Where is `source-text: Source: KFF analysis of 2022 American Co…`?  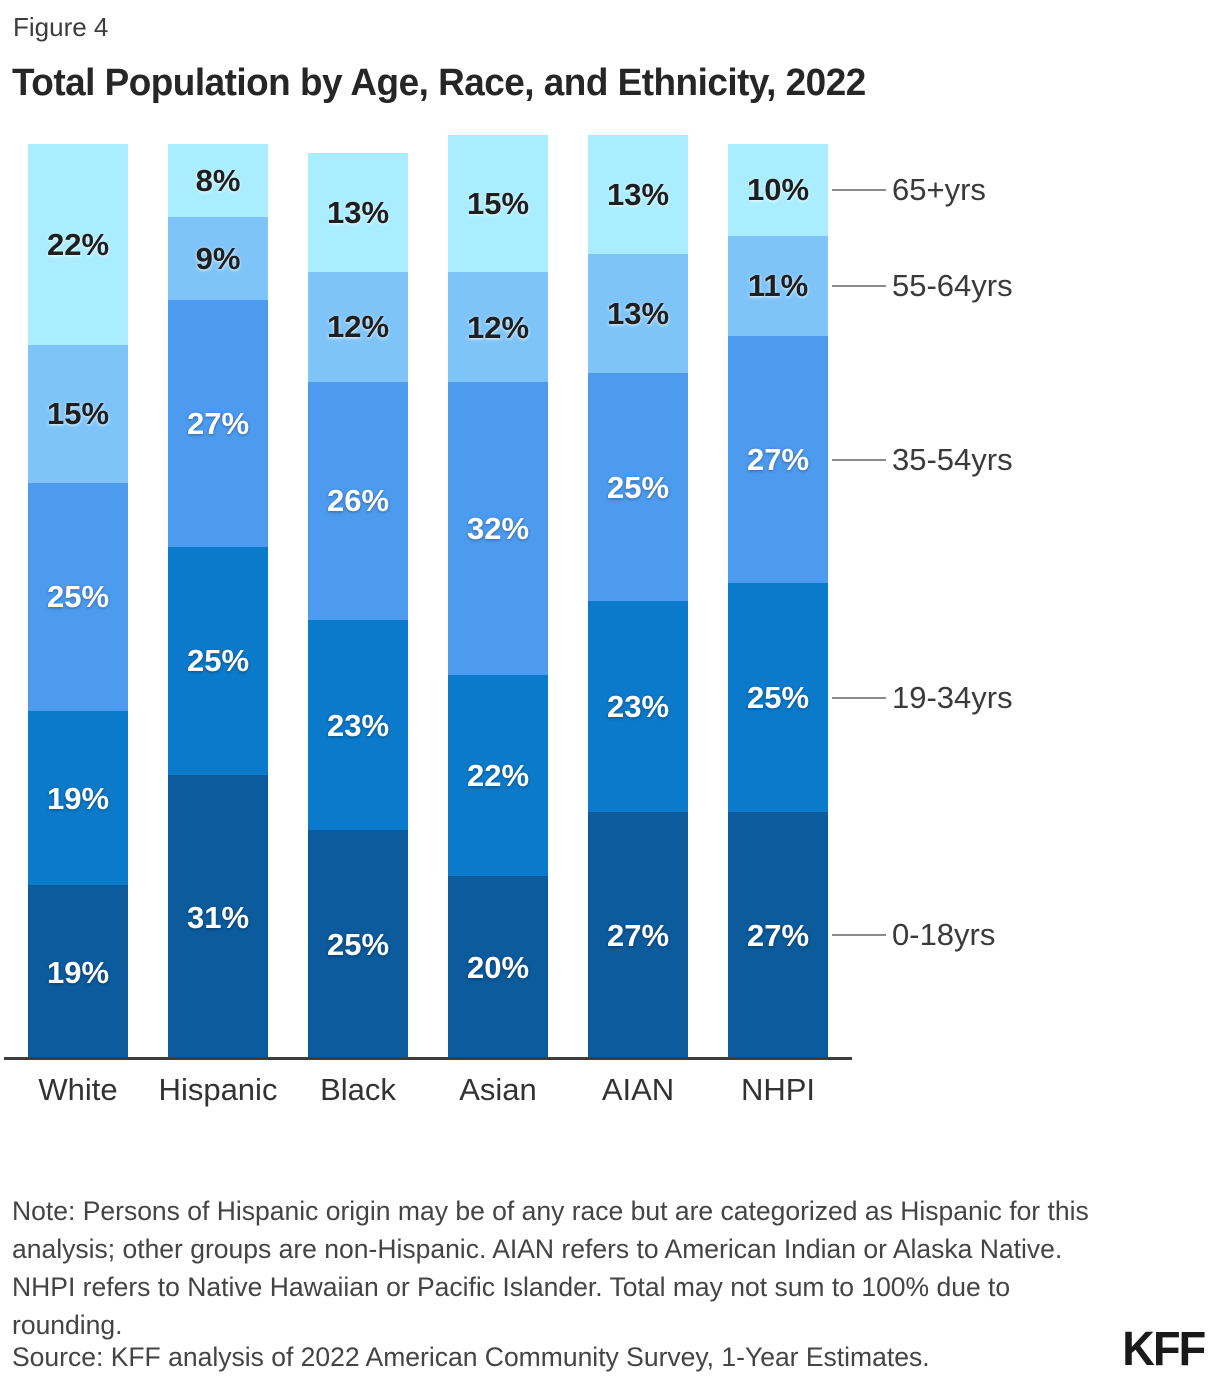 source-text: Source: KFF analysis of 2022 American Co… is located at coordinates (471, 1357).